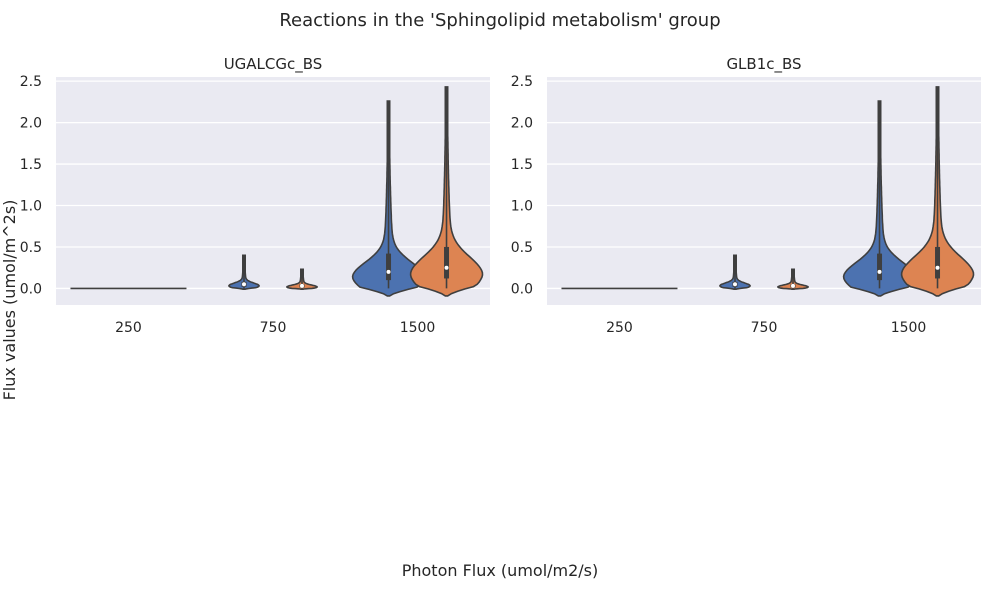  I want to click on y-axis-label: Flux values (umol/m^2s), so click(9, 300).